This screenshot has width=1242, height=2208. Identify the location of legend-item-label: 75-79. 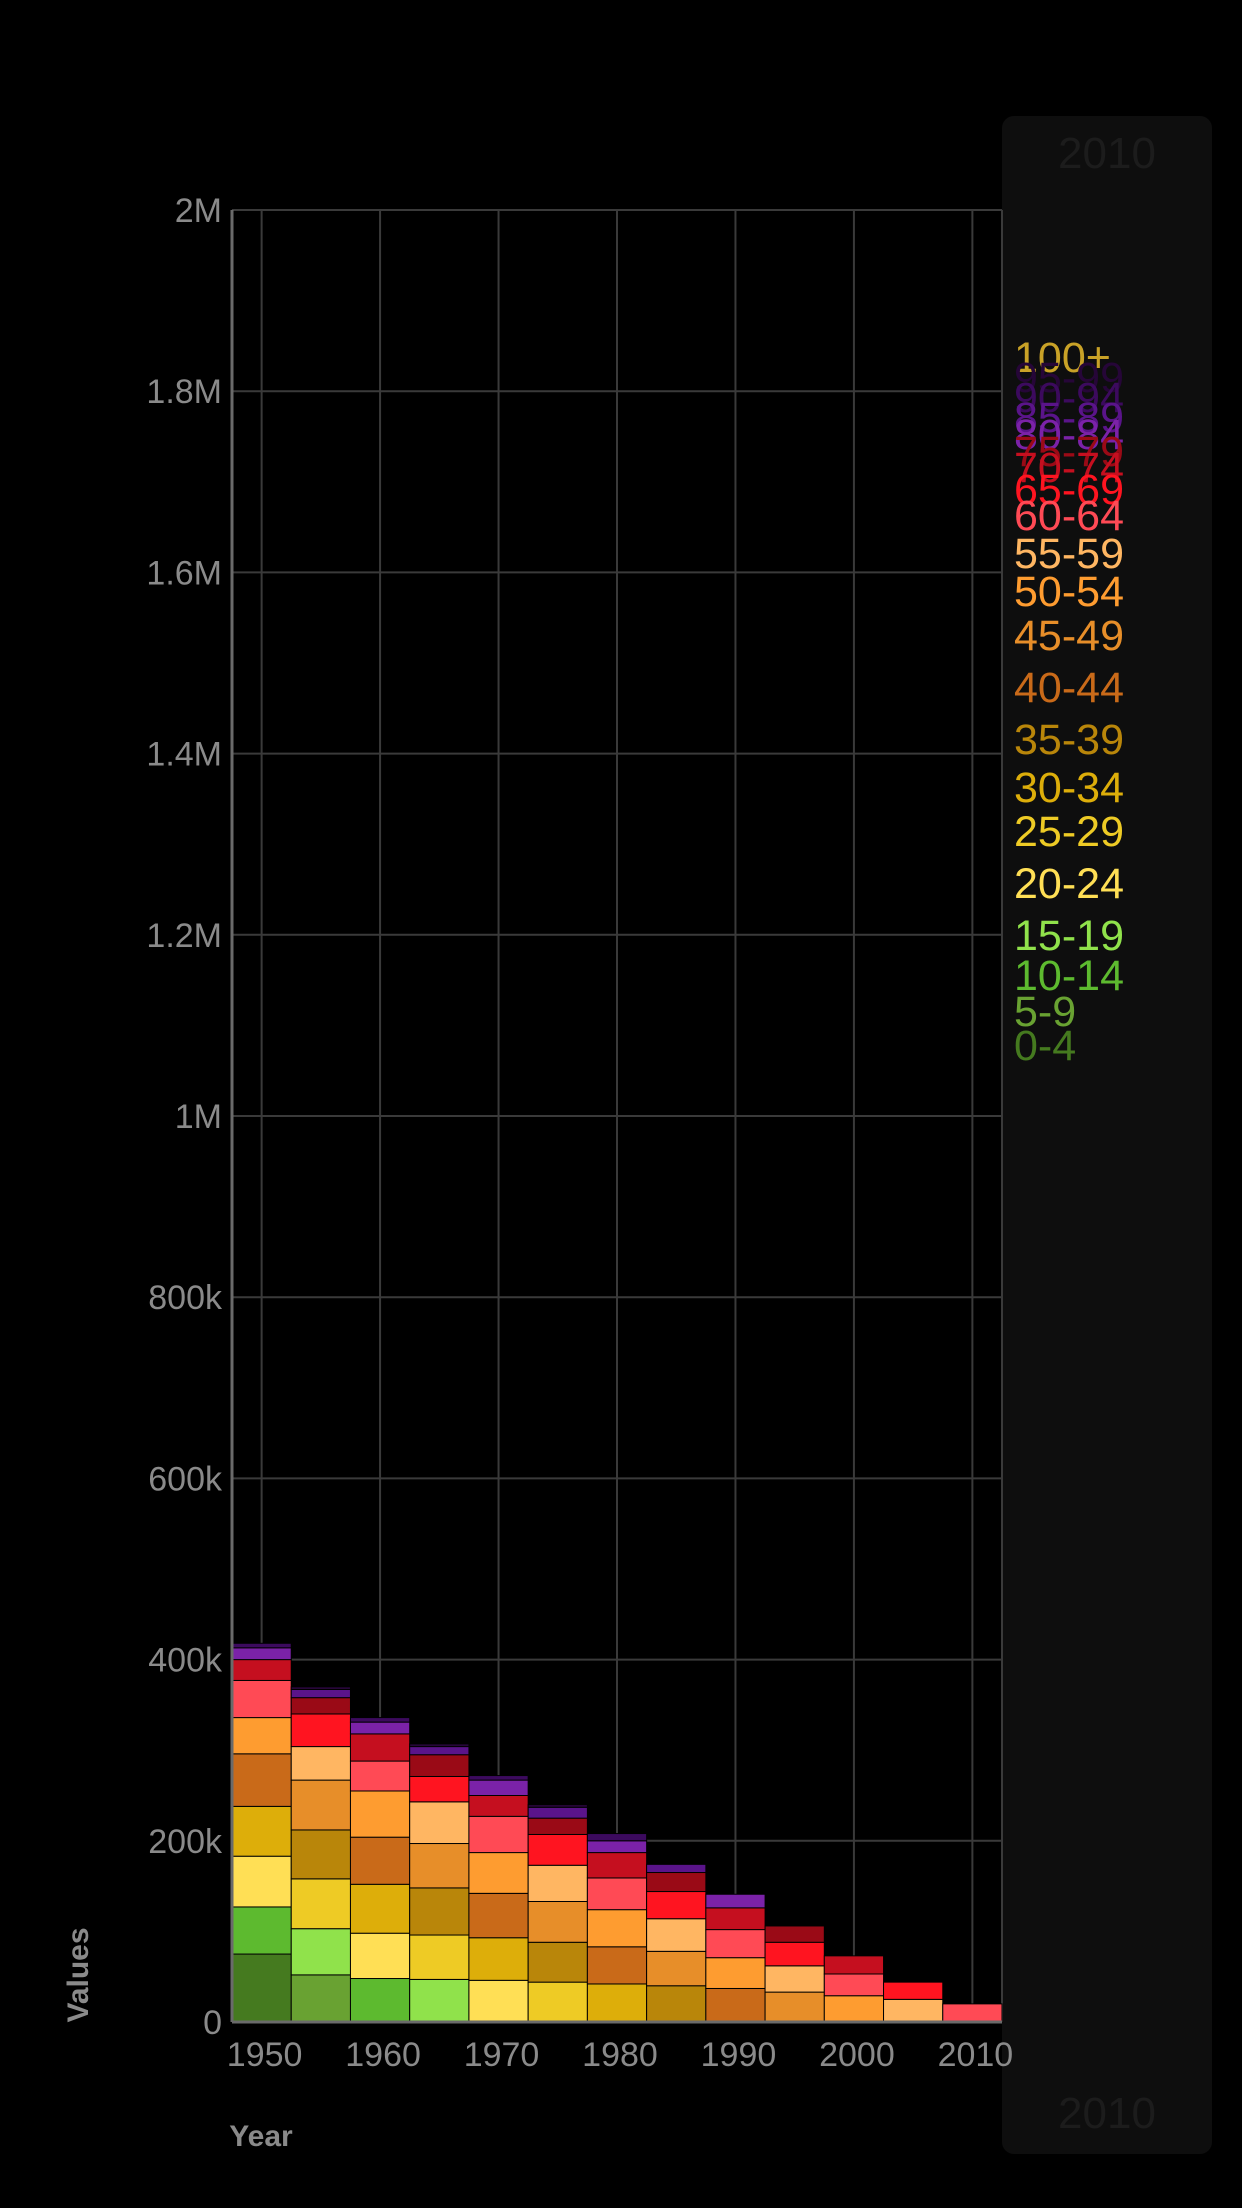
(1069, 452).